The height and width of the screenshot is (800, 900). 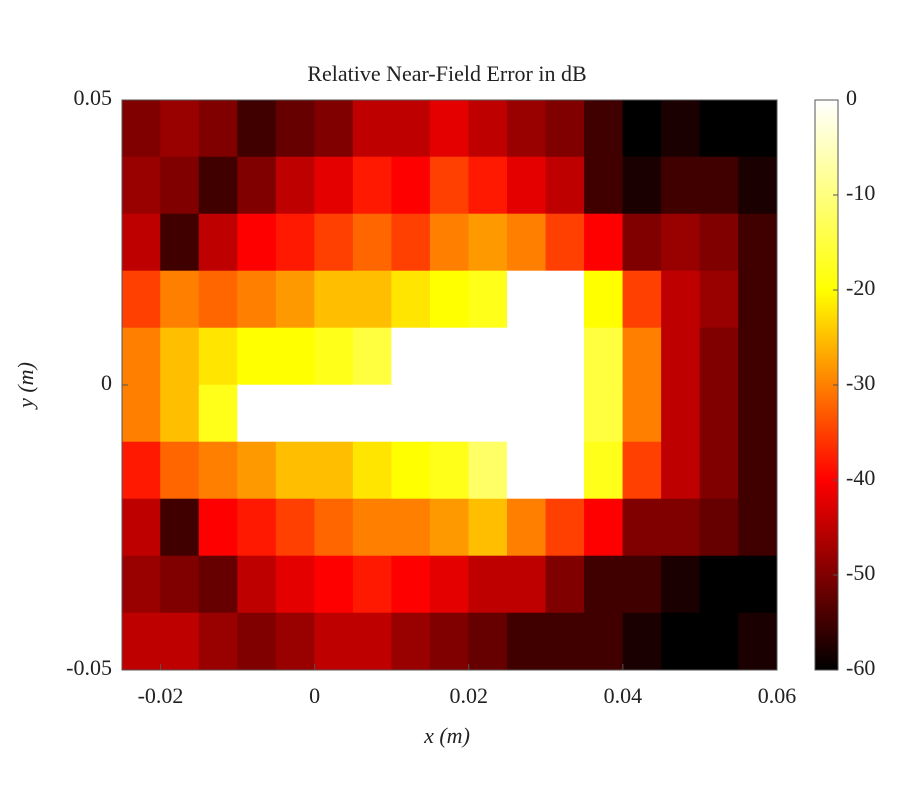 What do you see at coordinates (860, 287) in the screenshot?
I see `colorbar-tick-label: -20` at bounding box center [860, 287].